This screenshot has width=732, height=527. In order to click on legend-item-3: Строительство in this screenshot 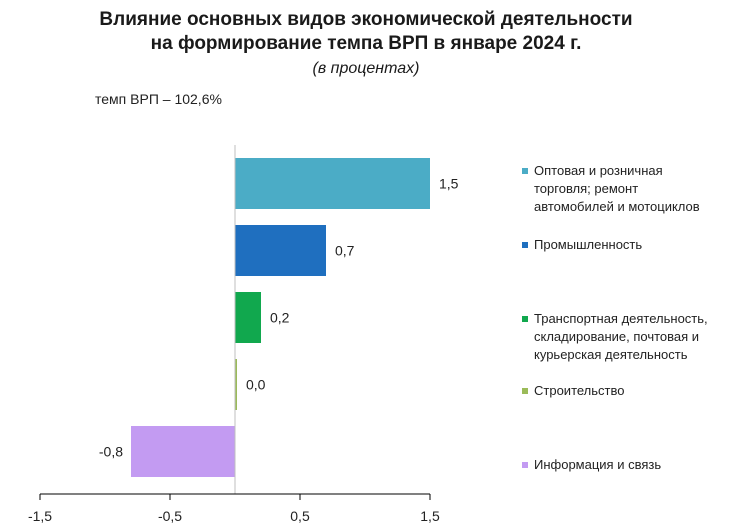, I will do `click(624, 391)`.